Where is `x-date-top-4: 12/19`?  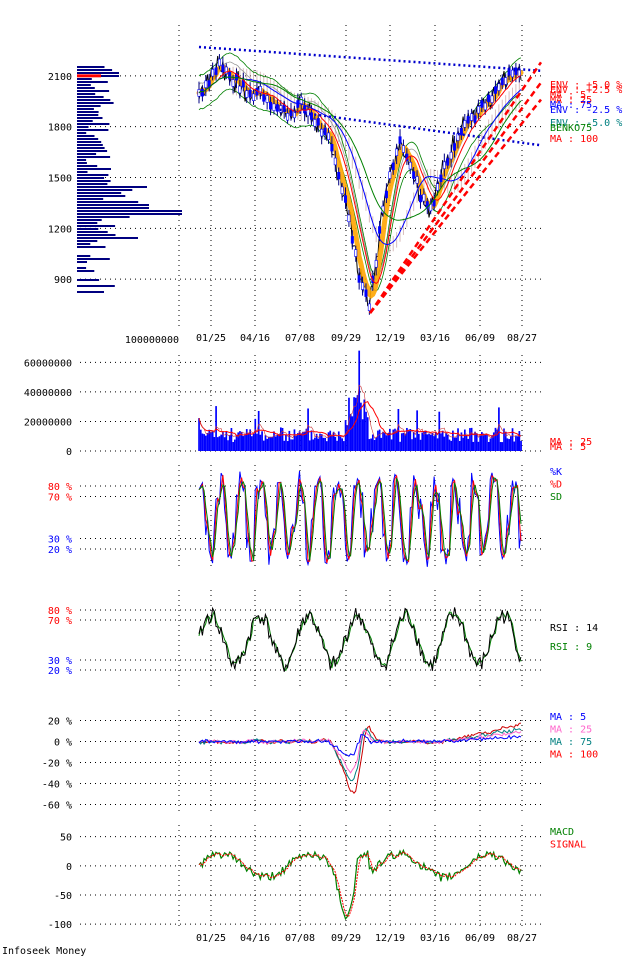
x-date-top-4: 12/19 is located at coordinates (390, 338).